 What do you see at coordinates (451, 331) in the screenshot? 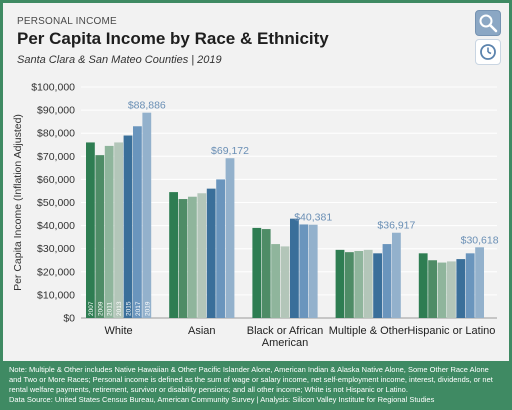
I see `x-category-label: Hispanic or Latino` at bounding box center [451, 331].